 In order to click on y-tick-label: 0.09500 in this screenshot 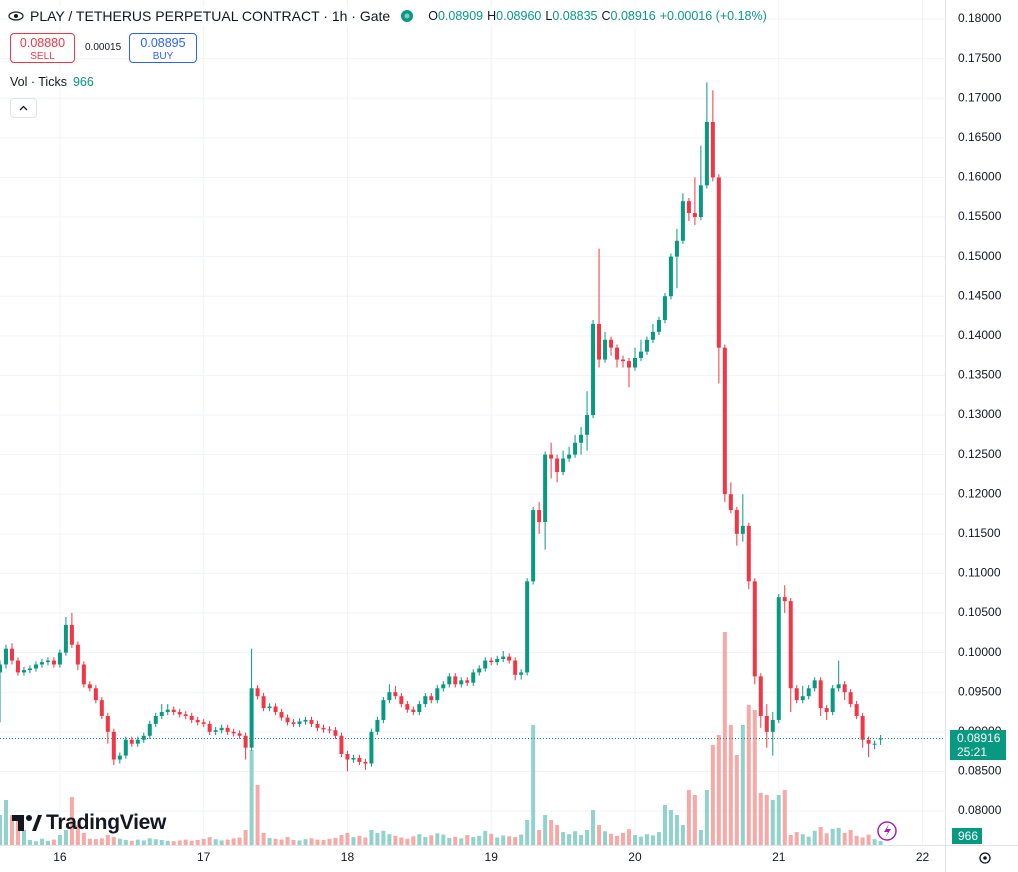, I will do `click(980, 691)`.